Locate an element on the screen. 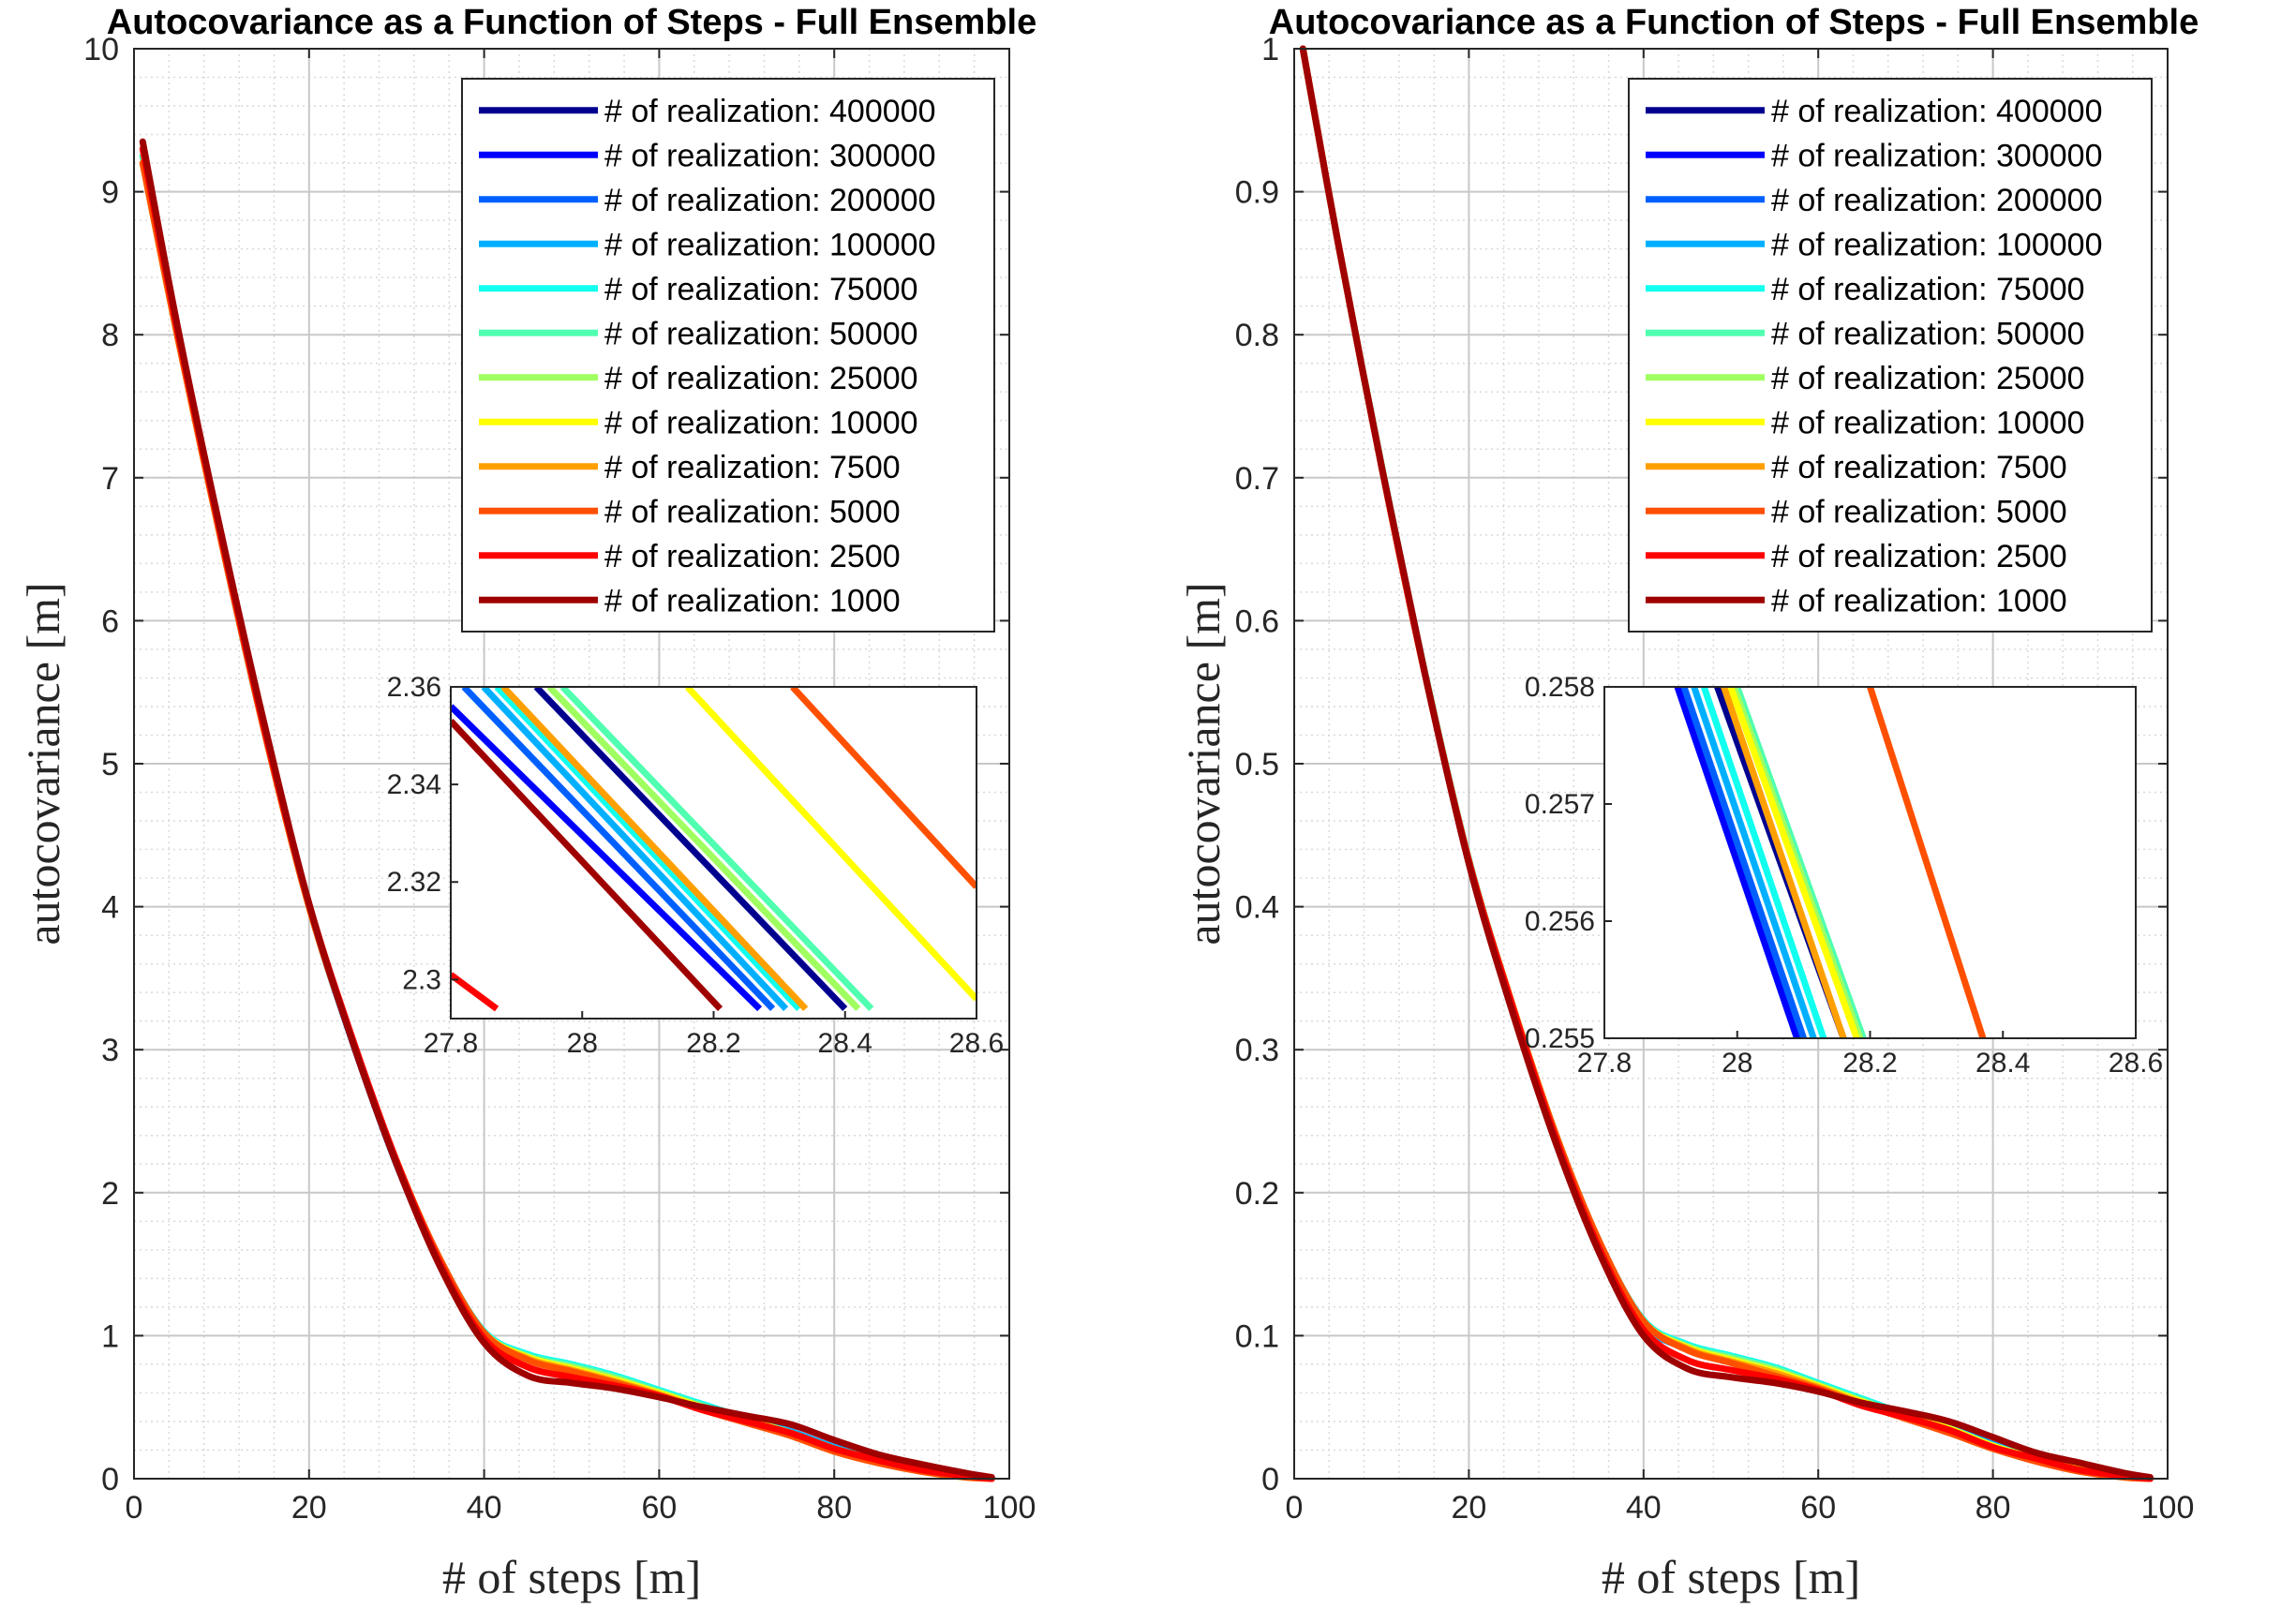 The height and width of the screenshot is (1608, 2296). y-tick-label: 5 is located at coordinates (110, 764).